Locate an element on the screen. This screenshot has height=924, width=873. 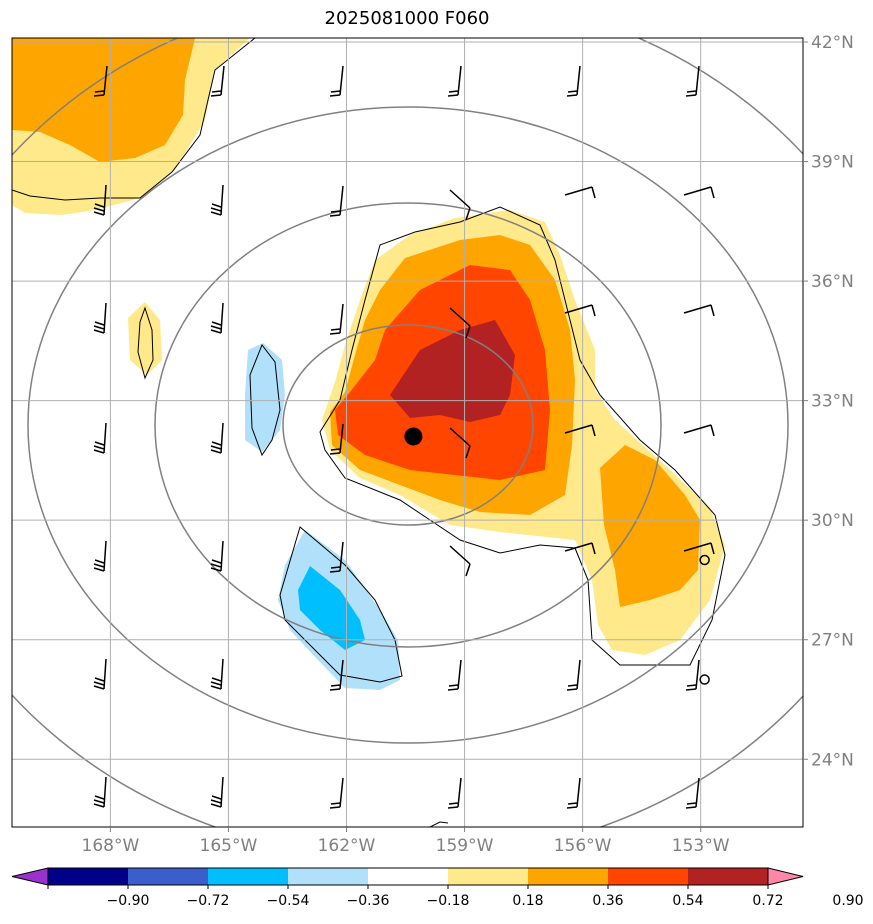
tick-label-lat: 39°N is located at coordinates (832, 163).